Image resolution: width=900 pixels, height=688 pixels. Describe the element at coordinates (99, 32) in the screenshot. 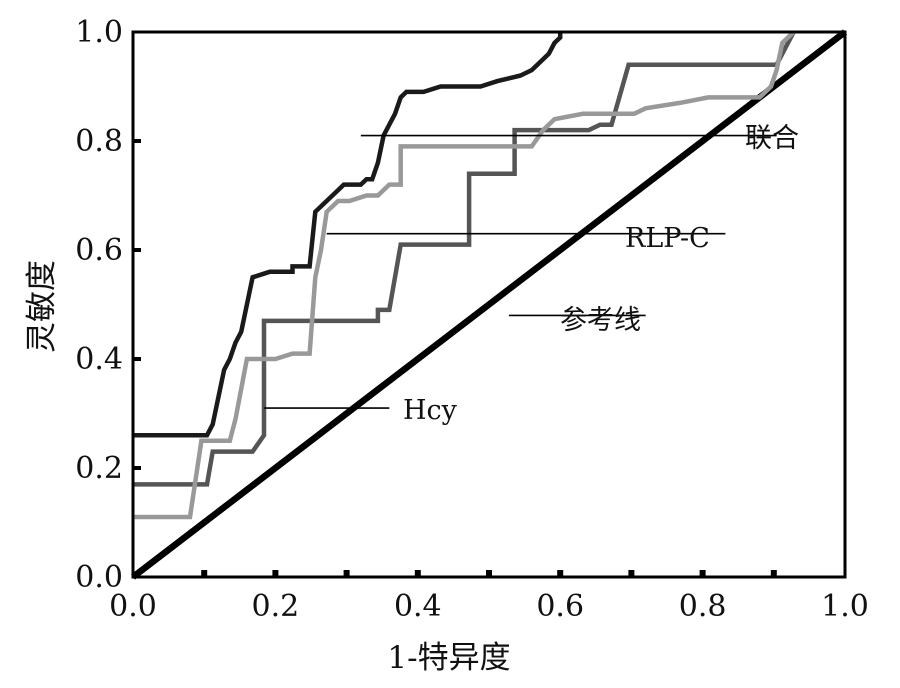

I see `y-tick-label: 1.0` at that location.